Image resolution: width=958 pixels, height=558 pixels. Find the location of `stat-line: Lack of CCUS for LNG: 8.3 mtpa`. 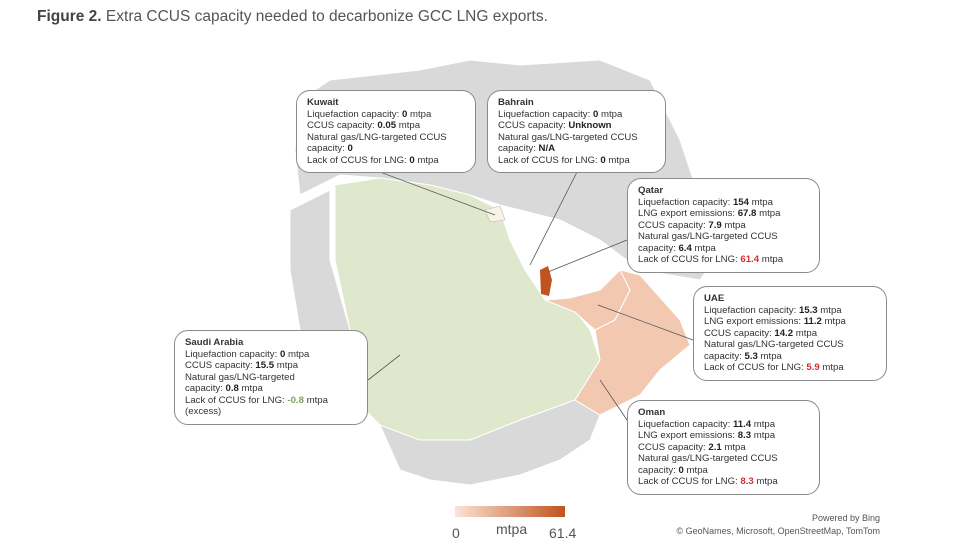

stat-line: Lack of CCUS for LNG: 8.3 mtpa is located at coordinates (723, 482).